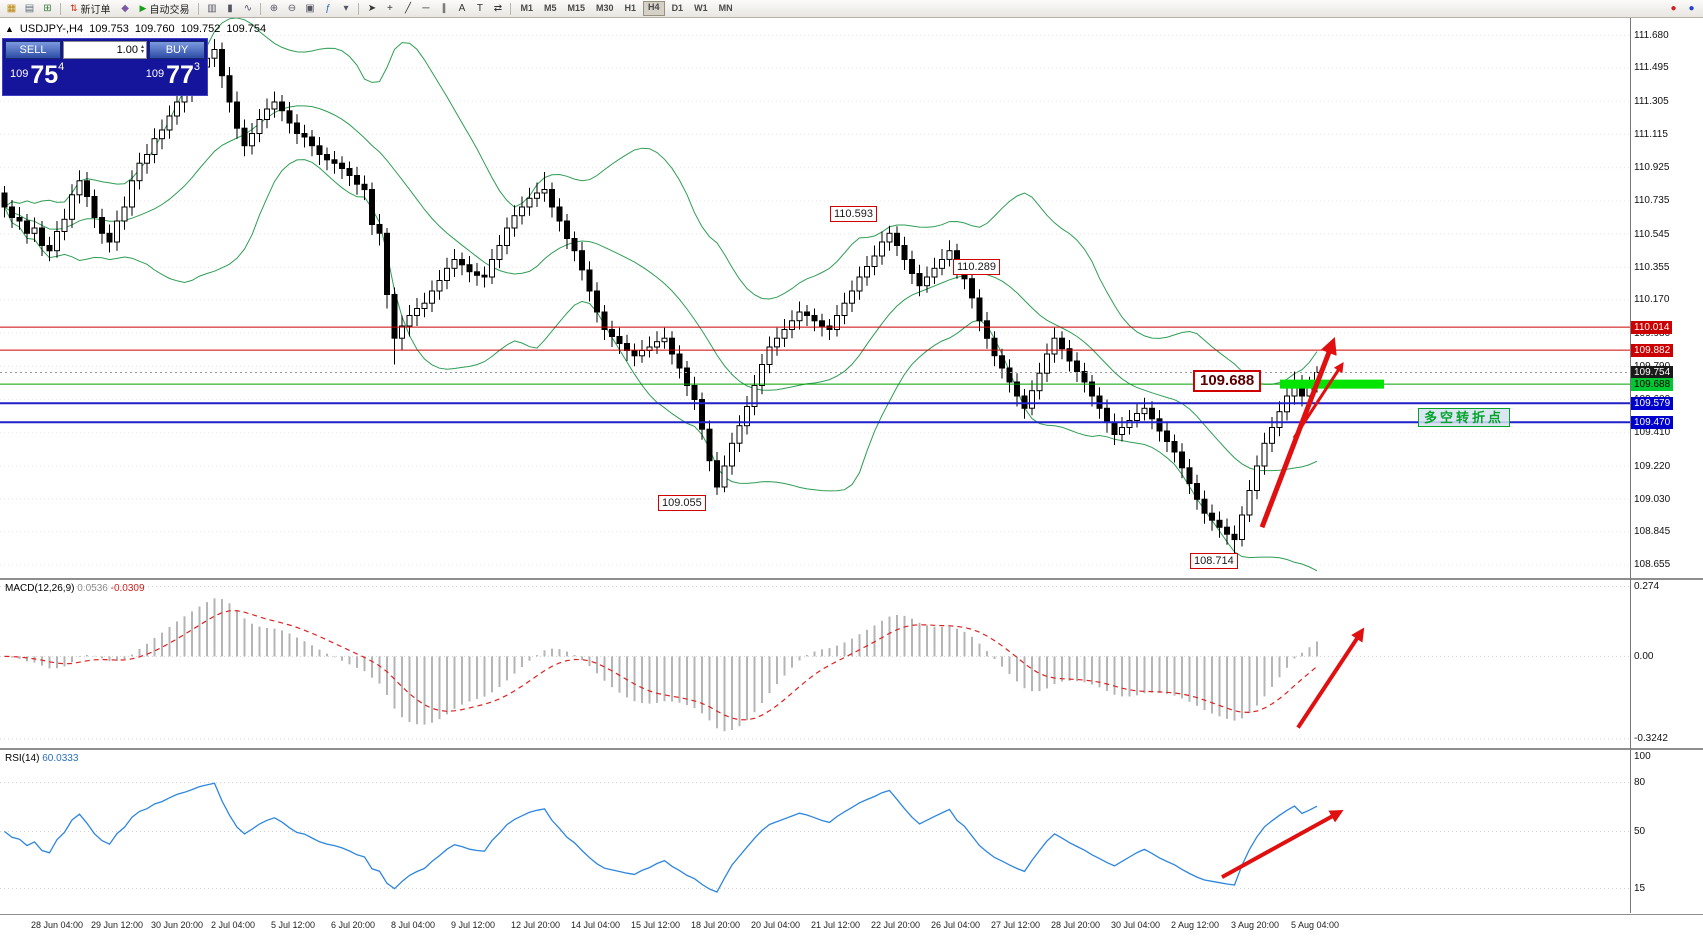 The image size is (1703, 939). What do you see at coordinates (407, 8) in the screenshot?
I see `trendline-icon: ╱` at bounding box center [407, 8].